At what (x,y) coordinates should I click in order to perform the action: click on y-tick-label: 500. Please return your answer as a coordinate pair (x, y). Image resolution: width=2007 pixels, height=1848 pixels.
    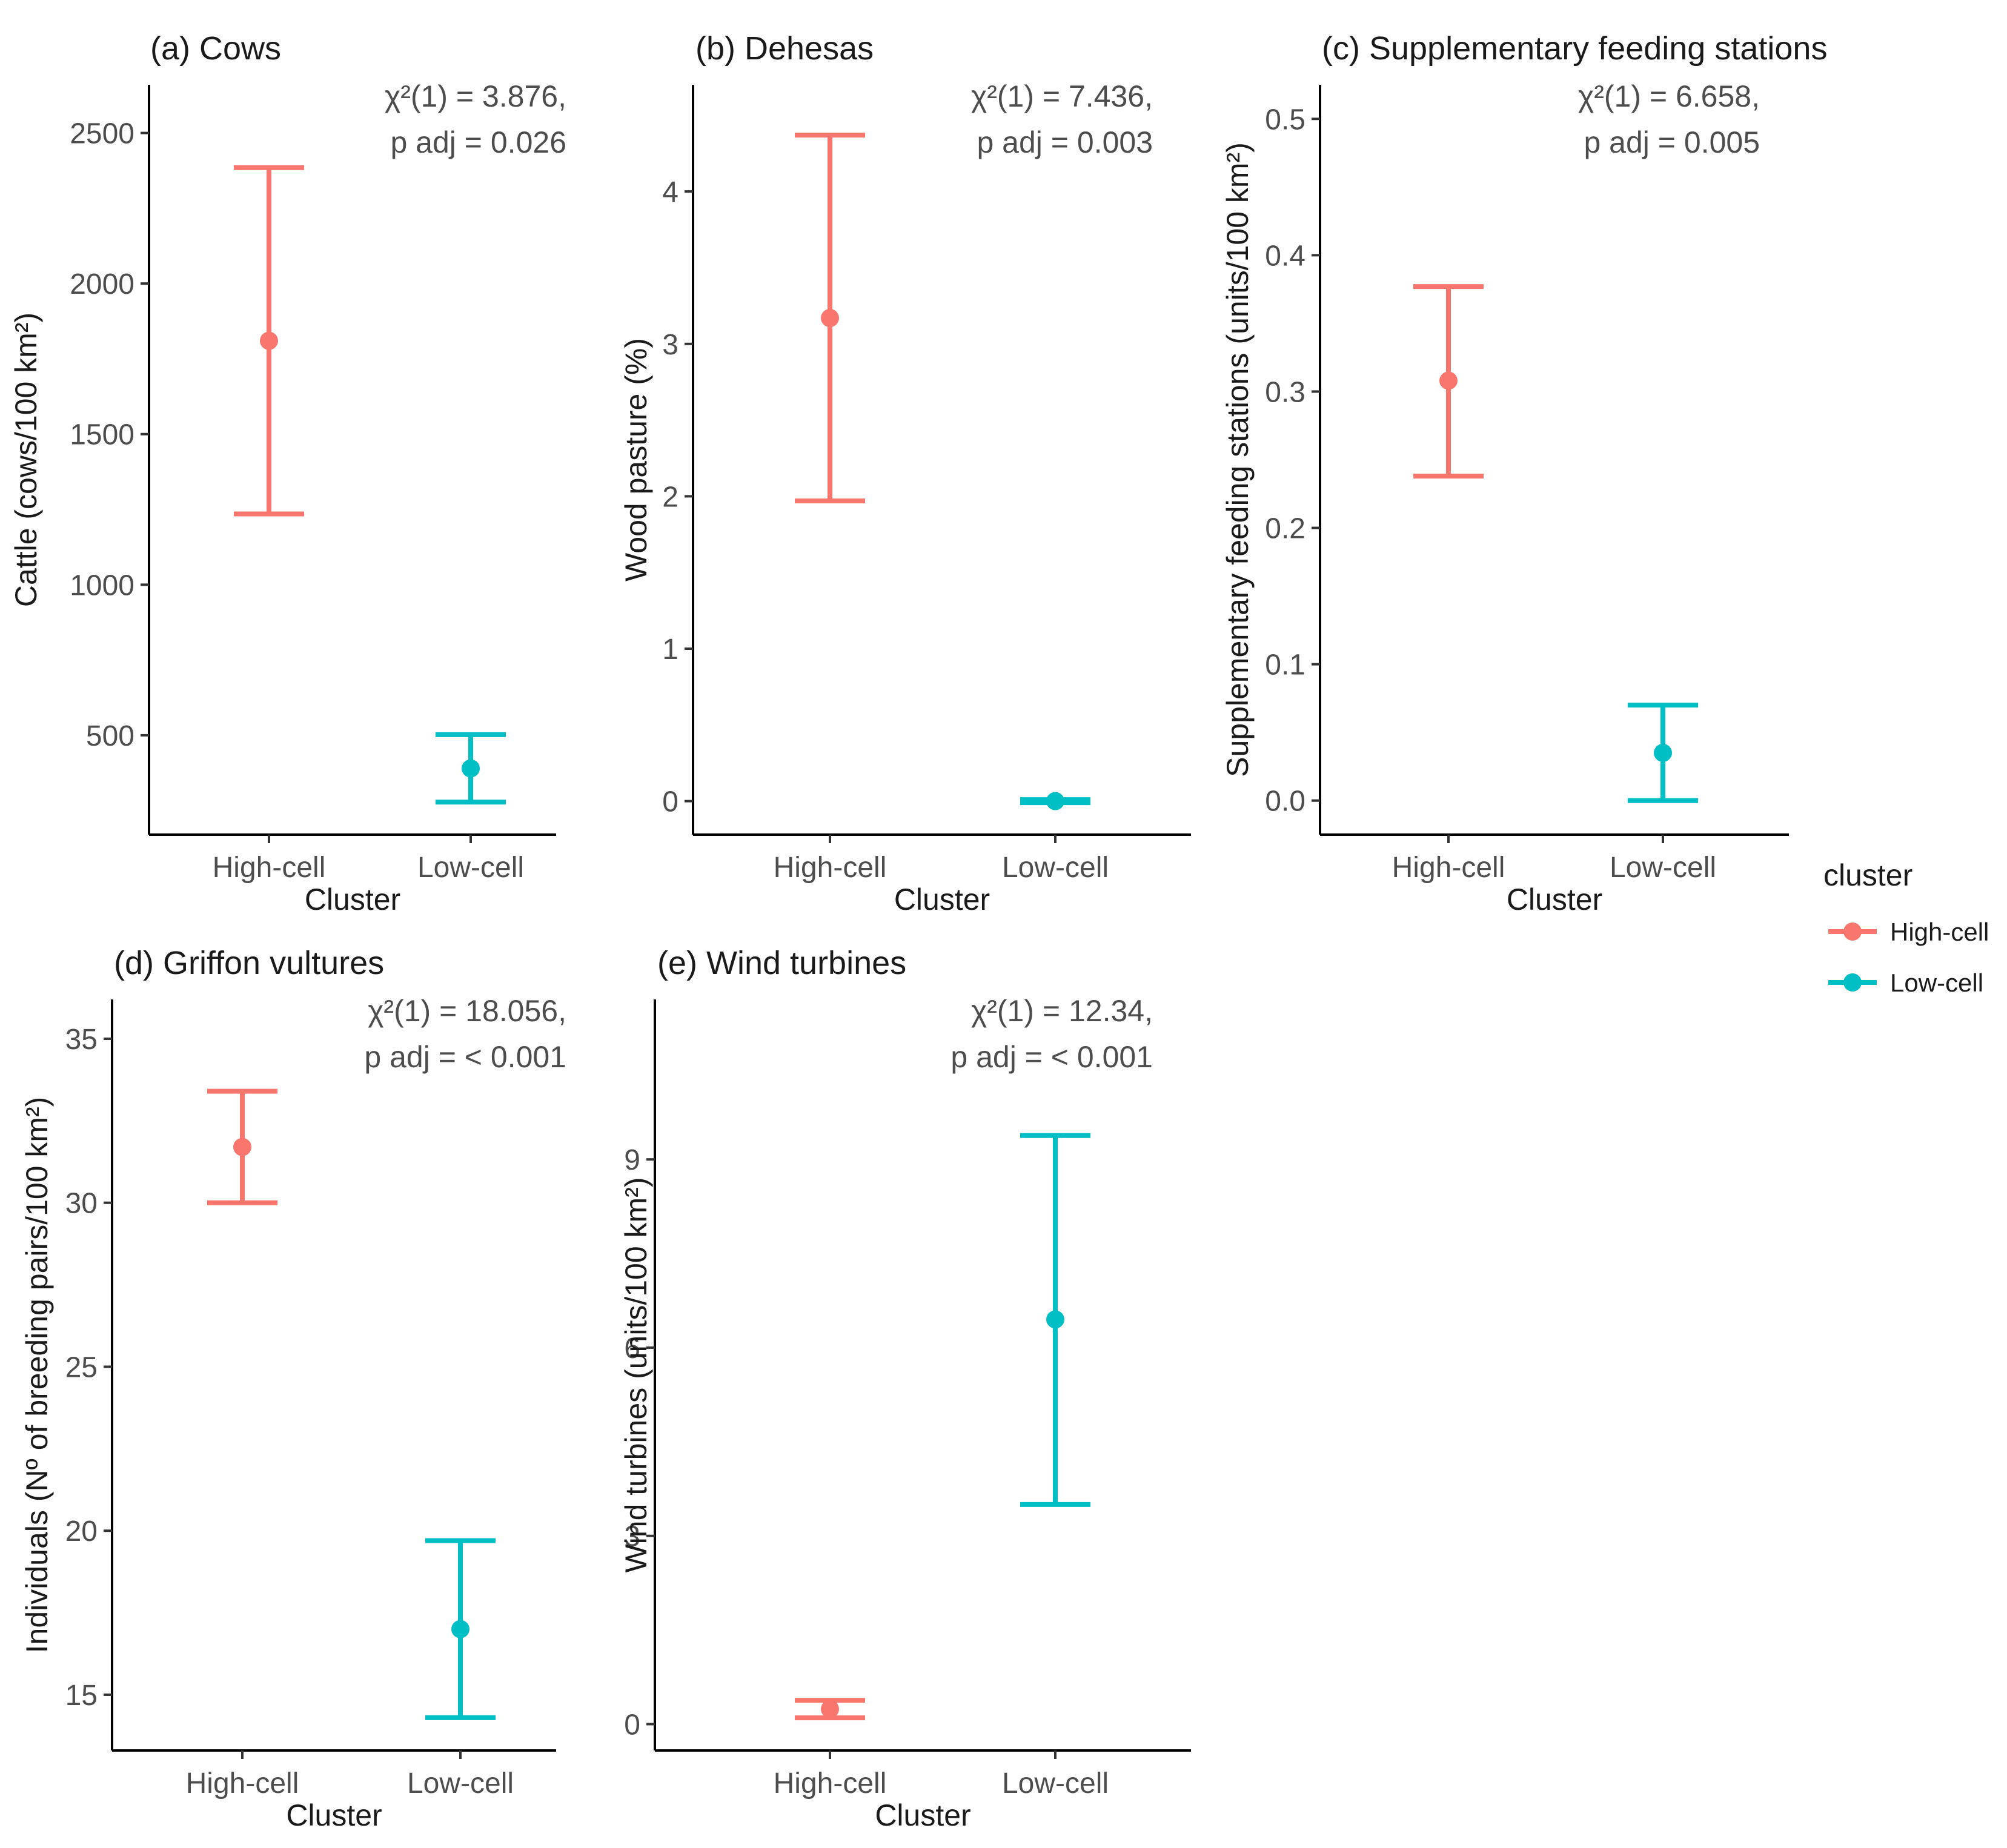
    Looking at the image, I should click on (110, 736).